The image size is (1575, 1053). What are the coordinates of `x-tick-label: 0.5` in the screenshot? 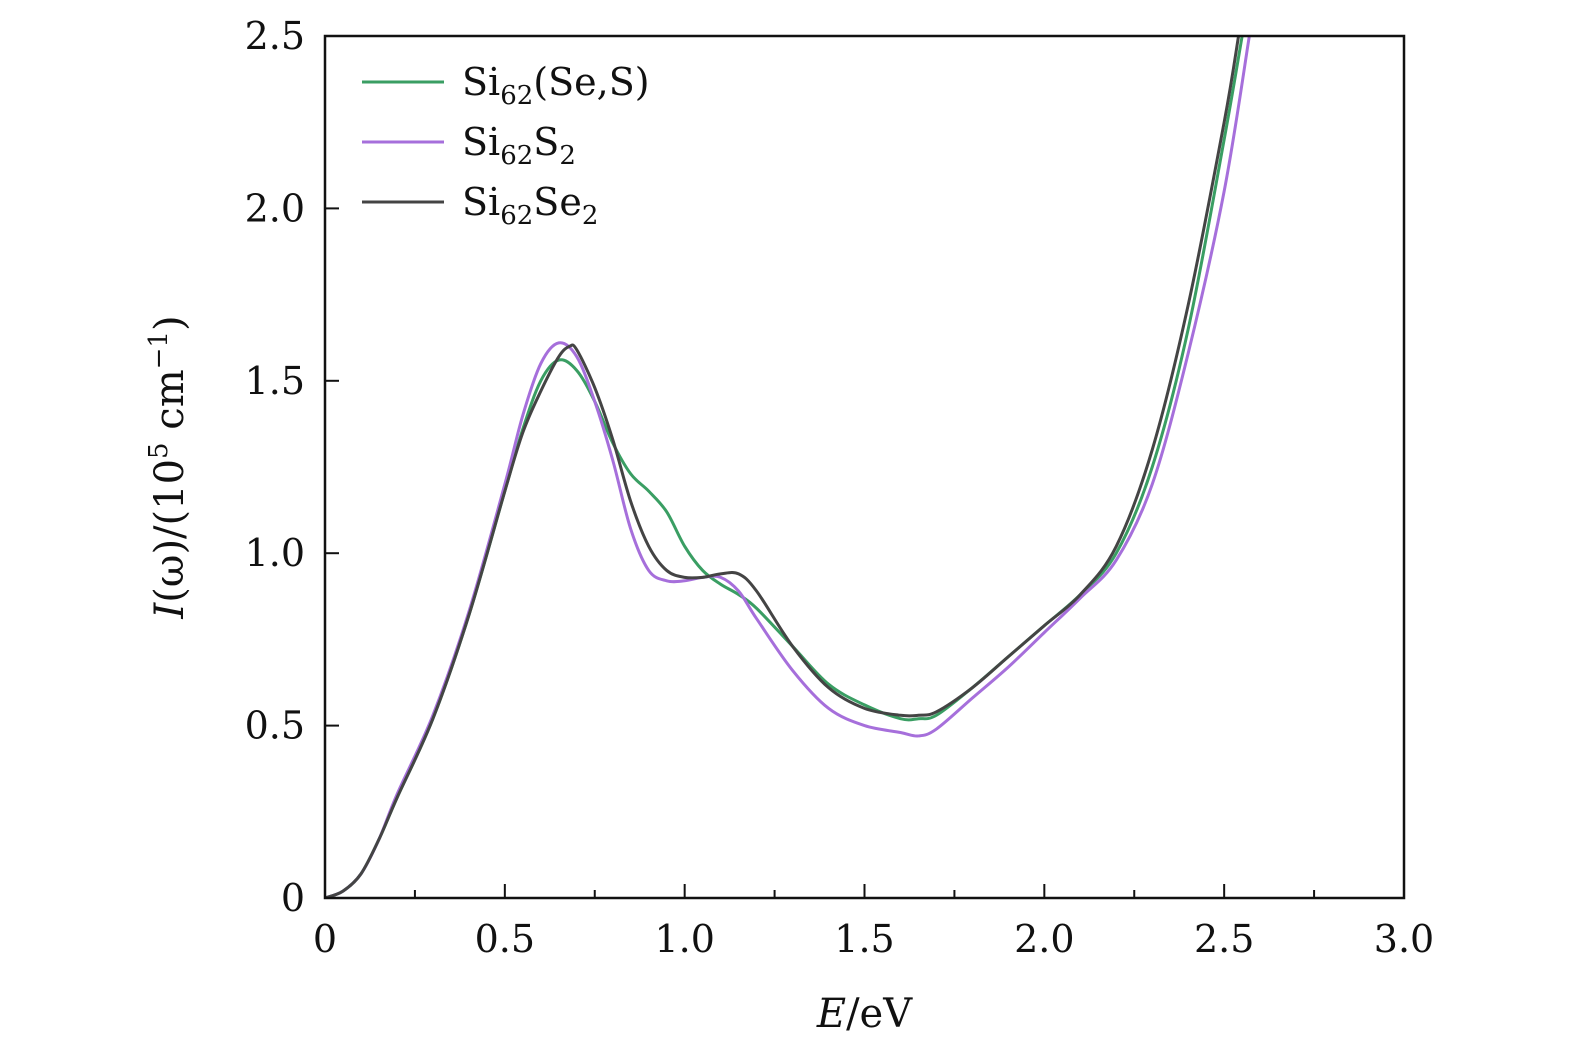 It's located at (505, 939).